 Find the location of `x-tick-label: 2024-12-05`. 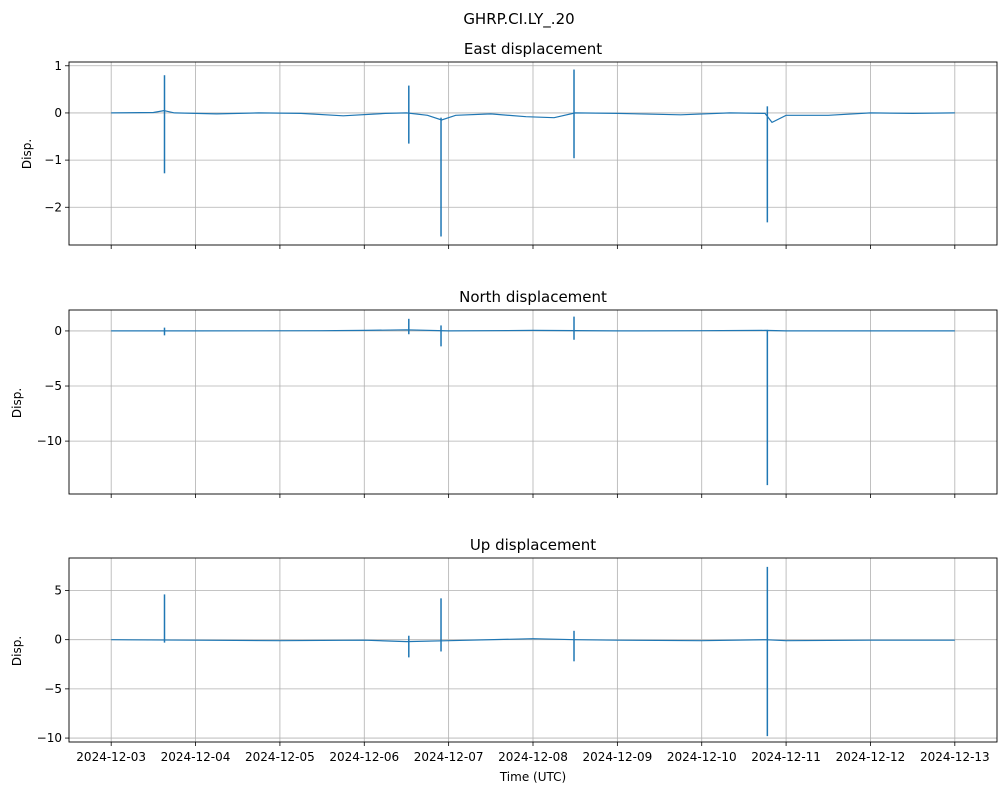

x-tick-label: 2024-12-05 is located at coordinates (280, 757).